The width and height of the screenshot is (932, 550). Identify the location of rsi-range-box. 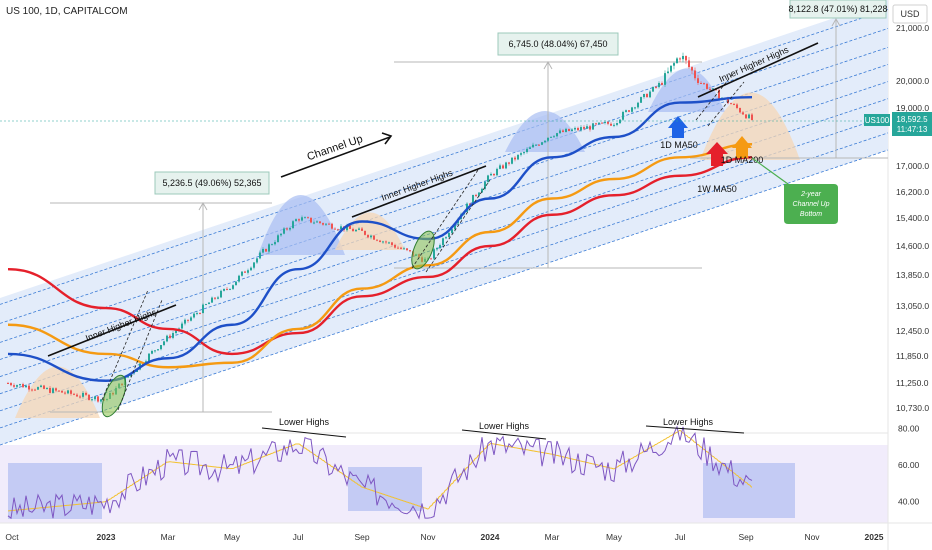
(55, 491).